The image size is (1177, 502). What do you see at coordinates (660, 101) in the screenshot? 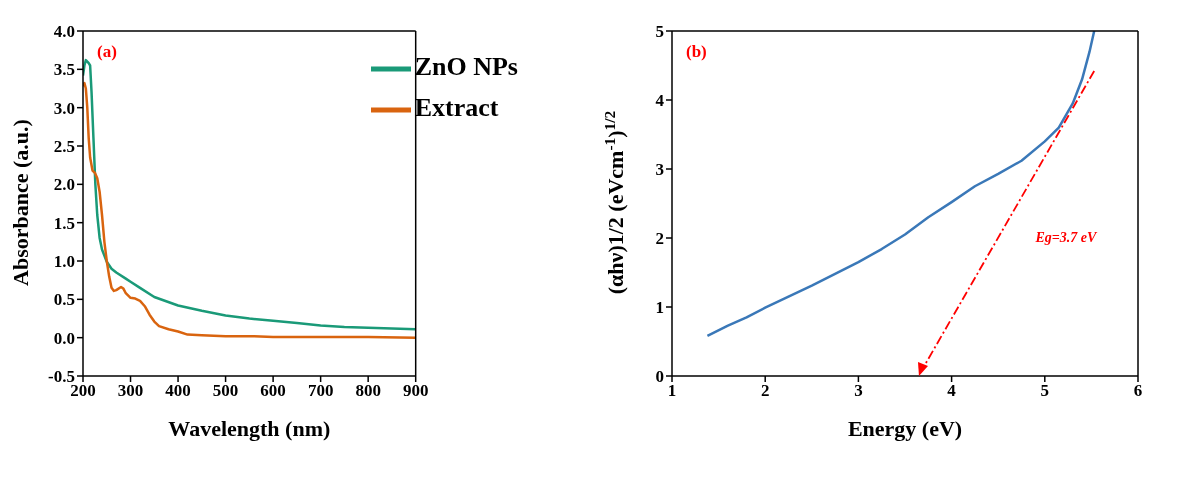
I see `y-tick-label: 4` at bounding box center [660, 101].